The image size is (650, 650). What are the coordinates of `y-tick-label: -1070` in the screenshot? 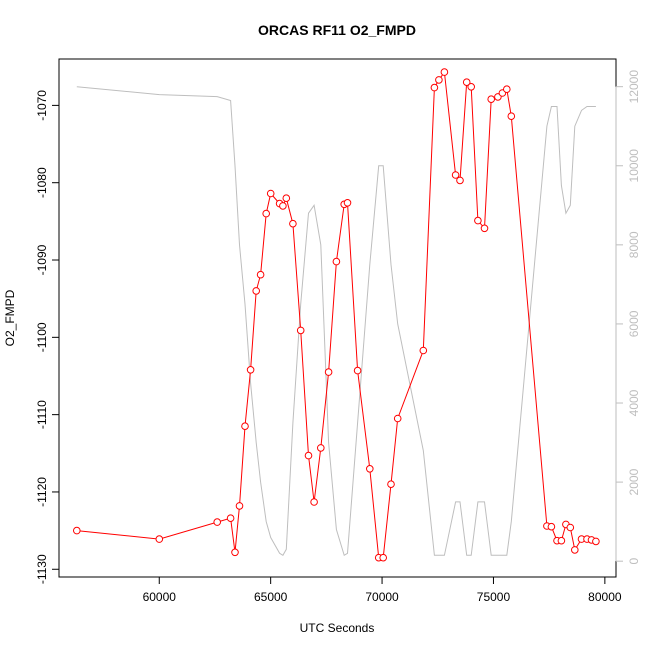 It's located at (42, 105).